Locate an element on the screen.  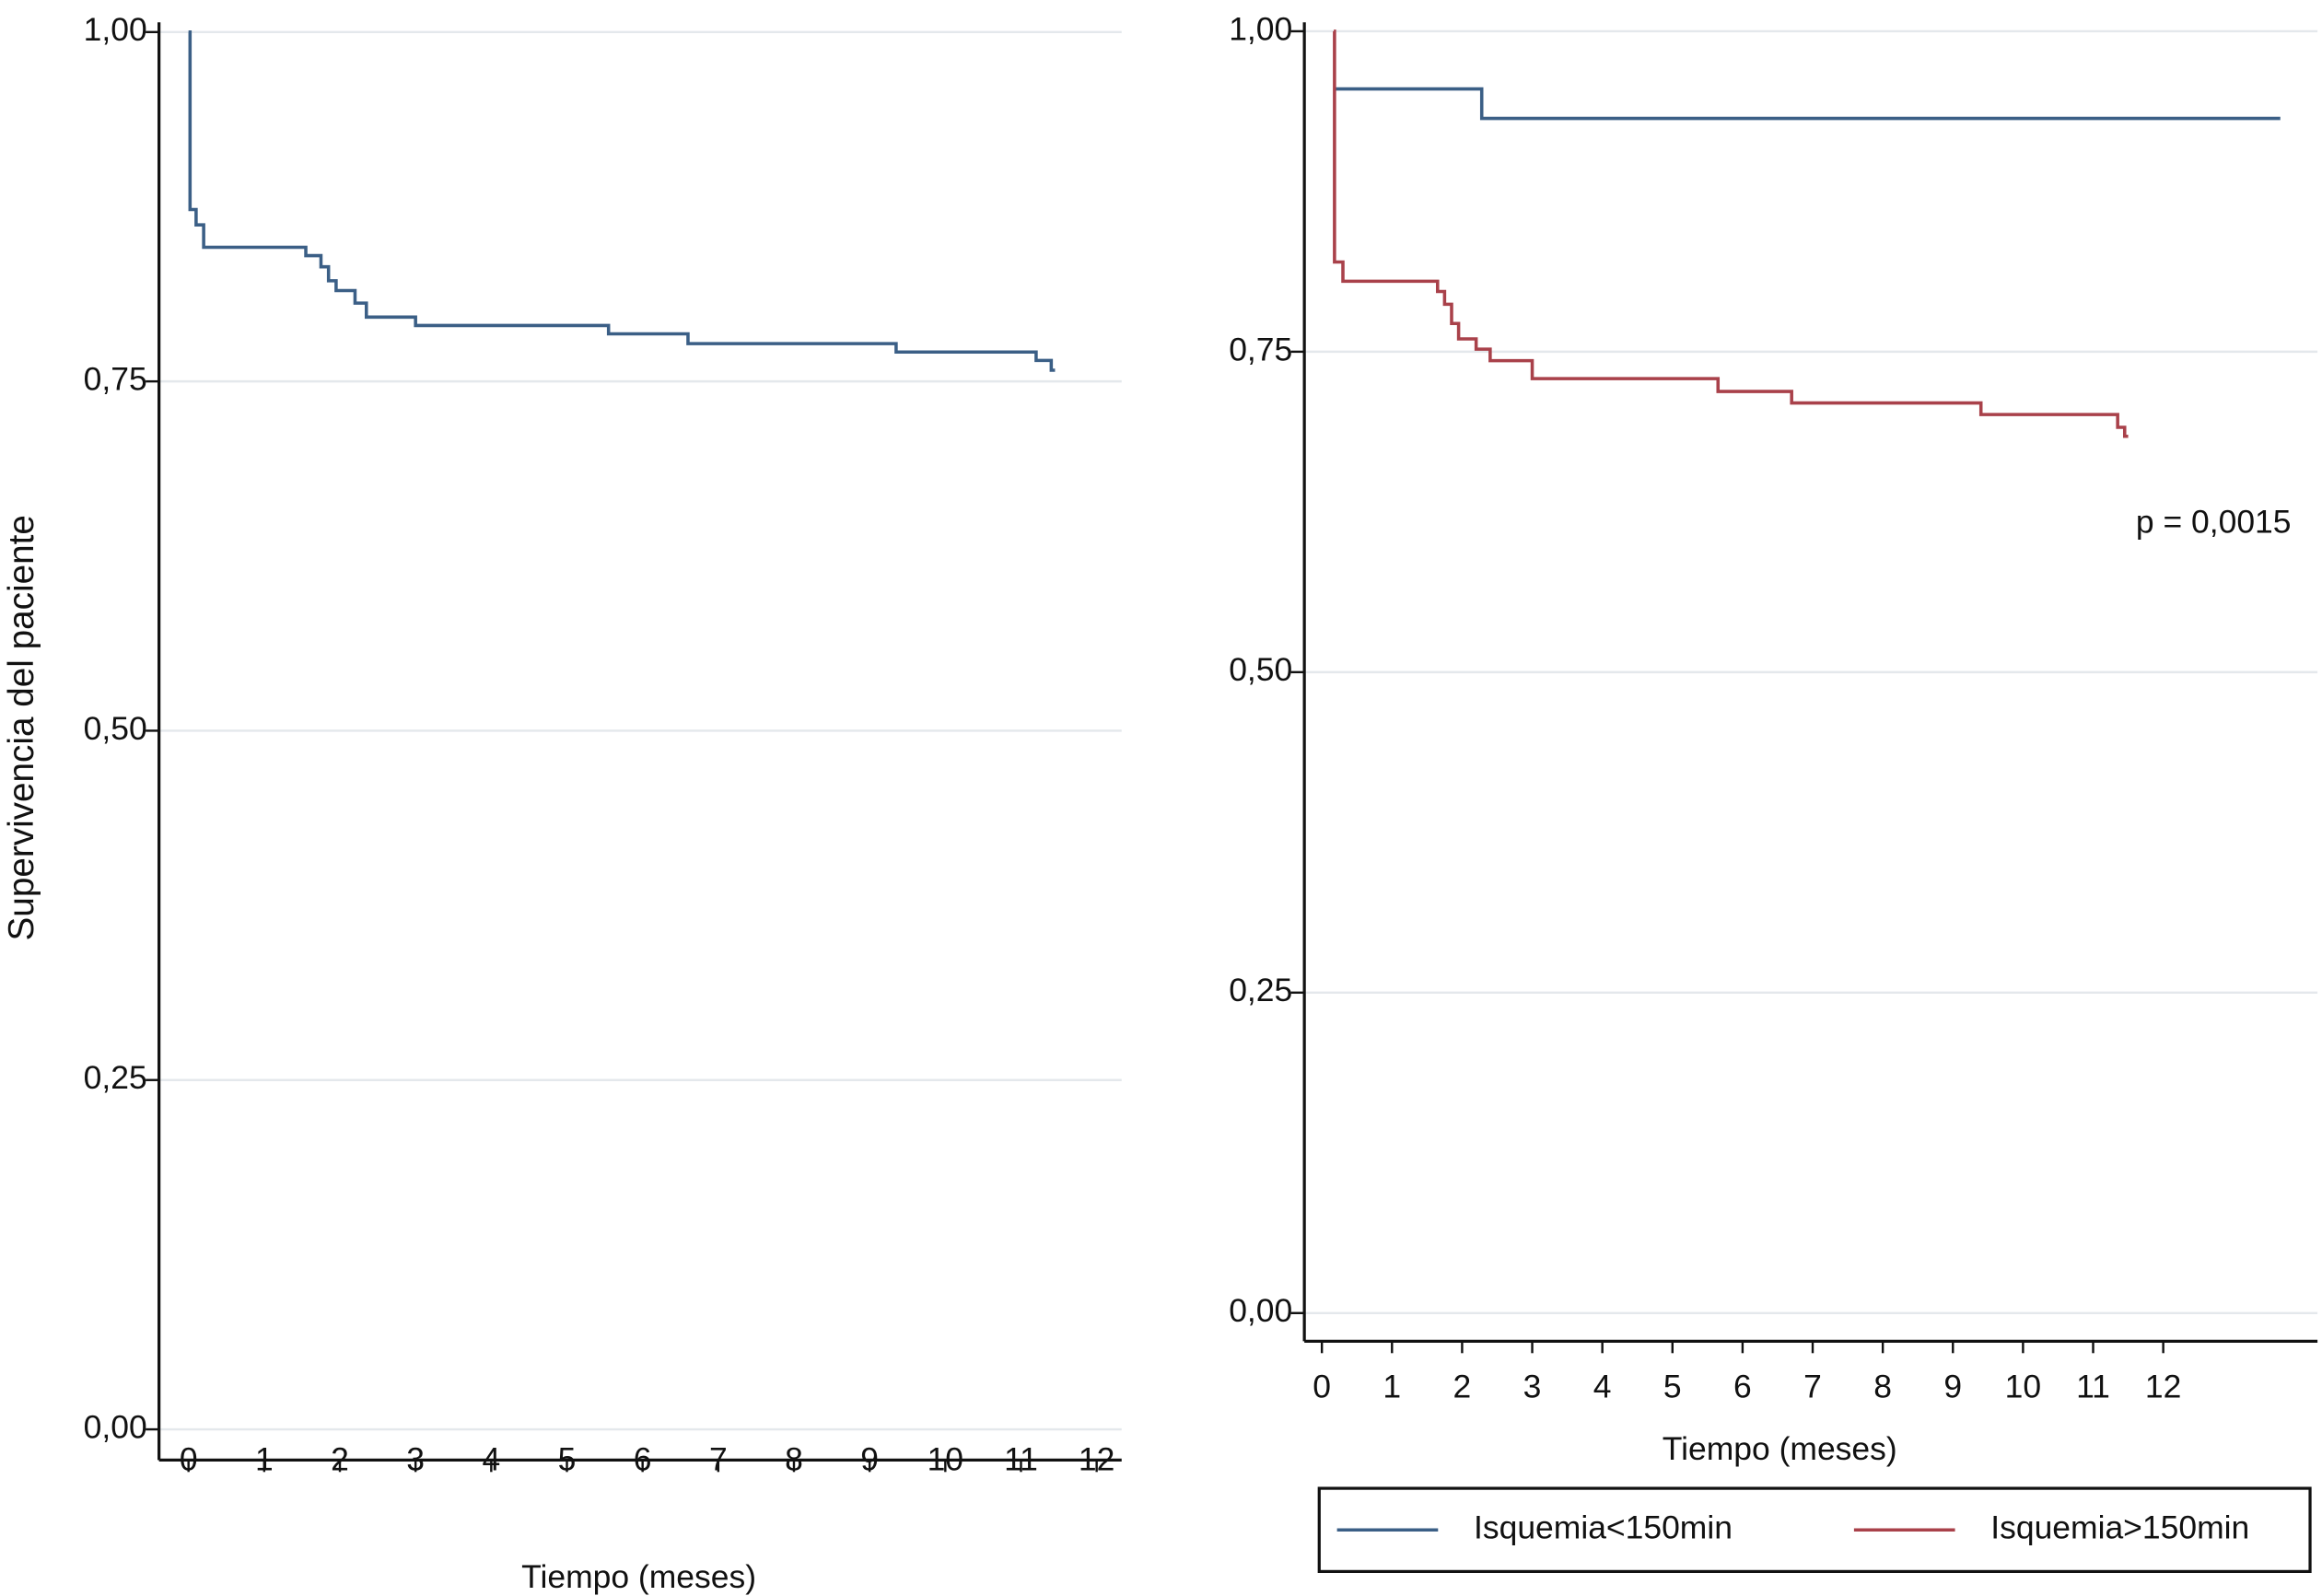
x-tick-label: 4 is located at coordinates (1602, 1386).